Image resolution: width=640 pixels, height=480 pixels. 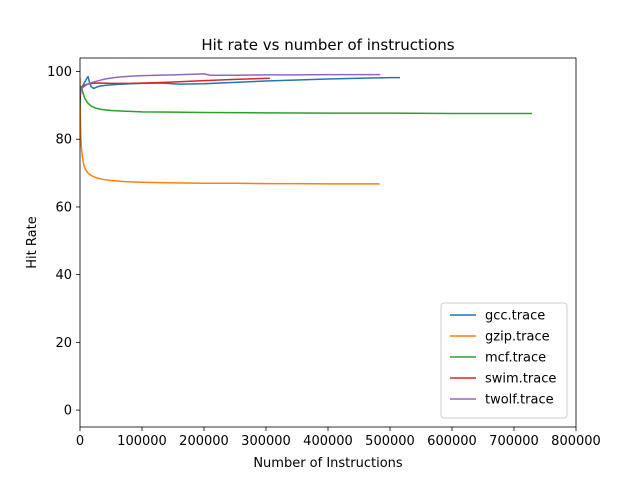 What do you see at coordinates (63, 207) in the screenshot?
I see `y-tick-label: 60` at bounding box center [63, 207].